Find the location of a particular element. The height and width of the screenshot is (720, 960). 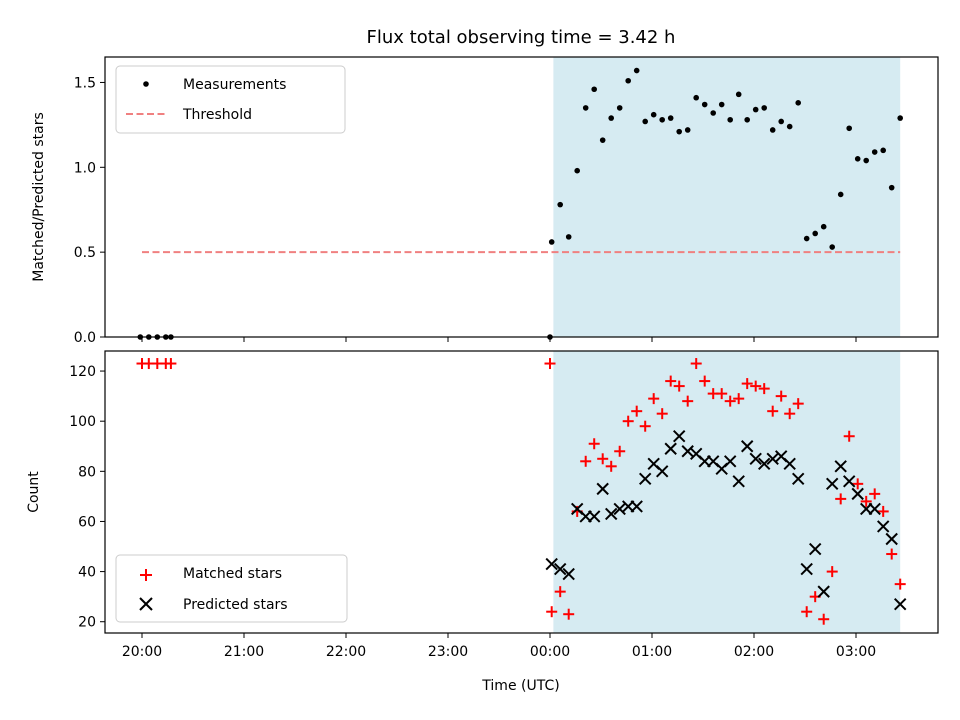

y-tick-label: 60 is located at coordinates (87, 522).